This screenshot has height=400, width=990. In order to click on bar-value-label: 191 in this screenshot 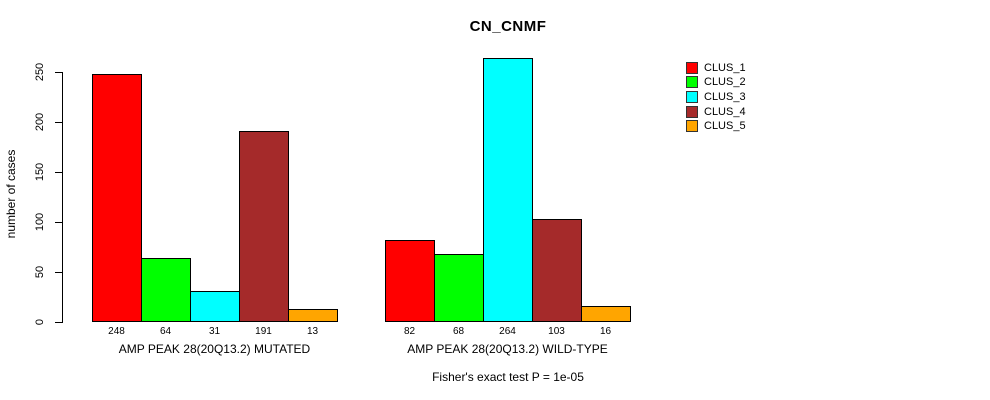, I will do `click(263, 331)`.